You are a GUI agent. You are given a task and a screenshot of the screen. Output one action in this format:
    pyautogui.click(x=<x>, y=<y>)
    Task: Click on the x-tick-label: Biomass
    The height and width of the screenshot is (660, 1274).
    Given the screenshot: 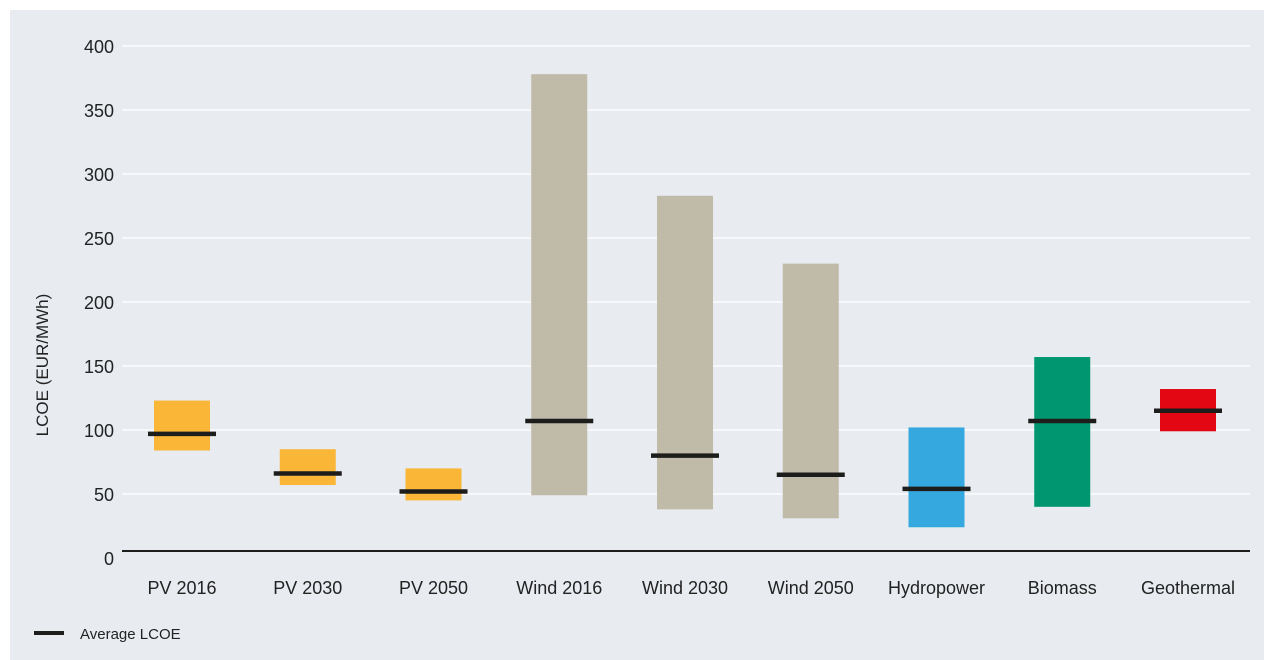 What is the action you would take?
    pyautogui.click(x=1062, y=588)
    